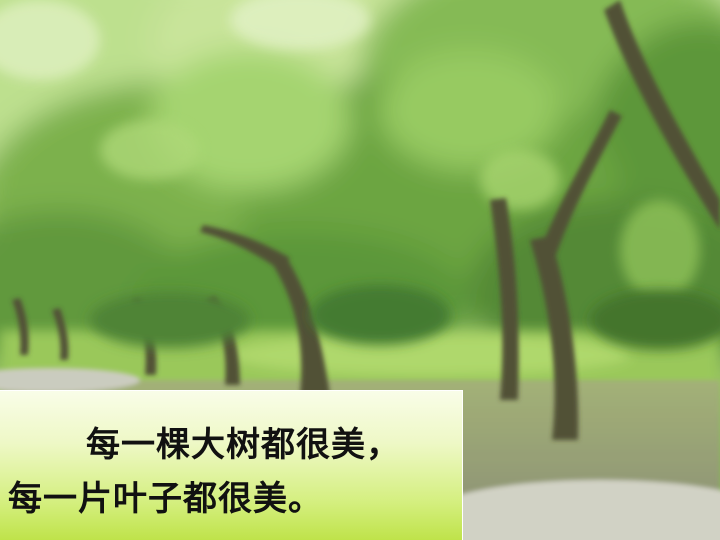 The image size is (720, 540). I want to click on caption-line-2: 每一片叶子都很美。, so click(165, 499).